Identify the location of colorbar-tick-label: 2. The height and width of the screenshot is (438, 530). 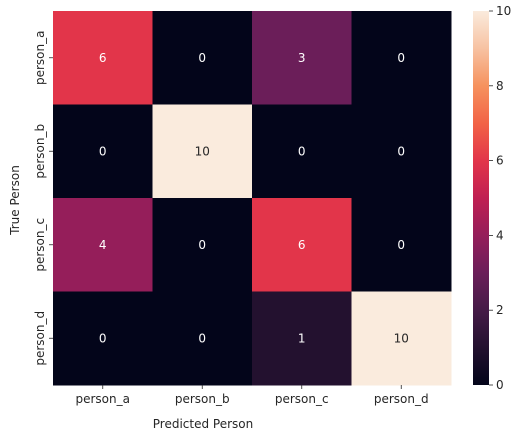
(500, 310).